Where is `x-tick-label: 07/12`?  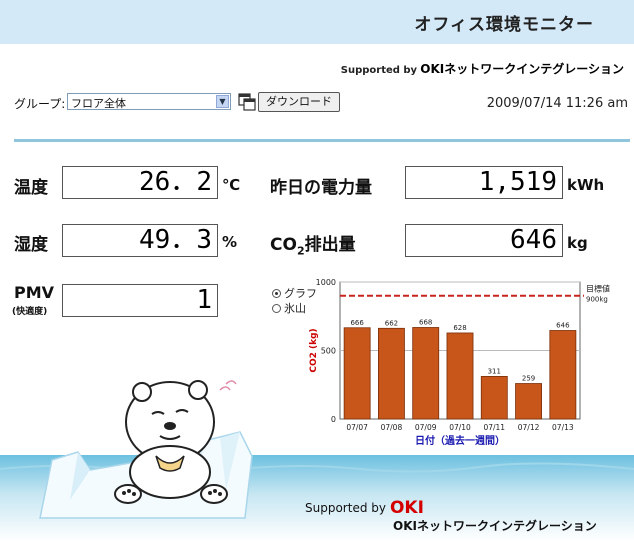 x-tick-label: 07/12 is located at coordinates (529, 427).